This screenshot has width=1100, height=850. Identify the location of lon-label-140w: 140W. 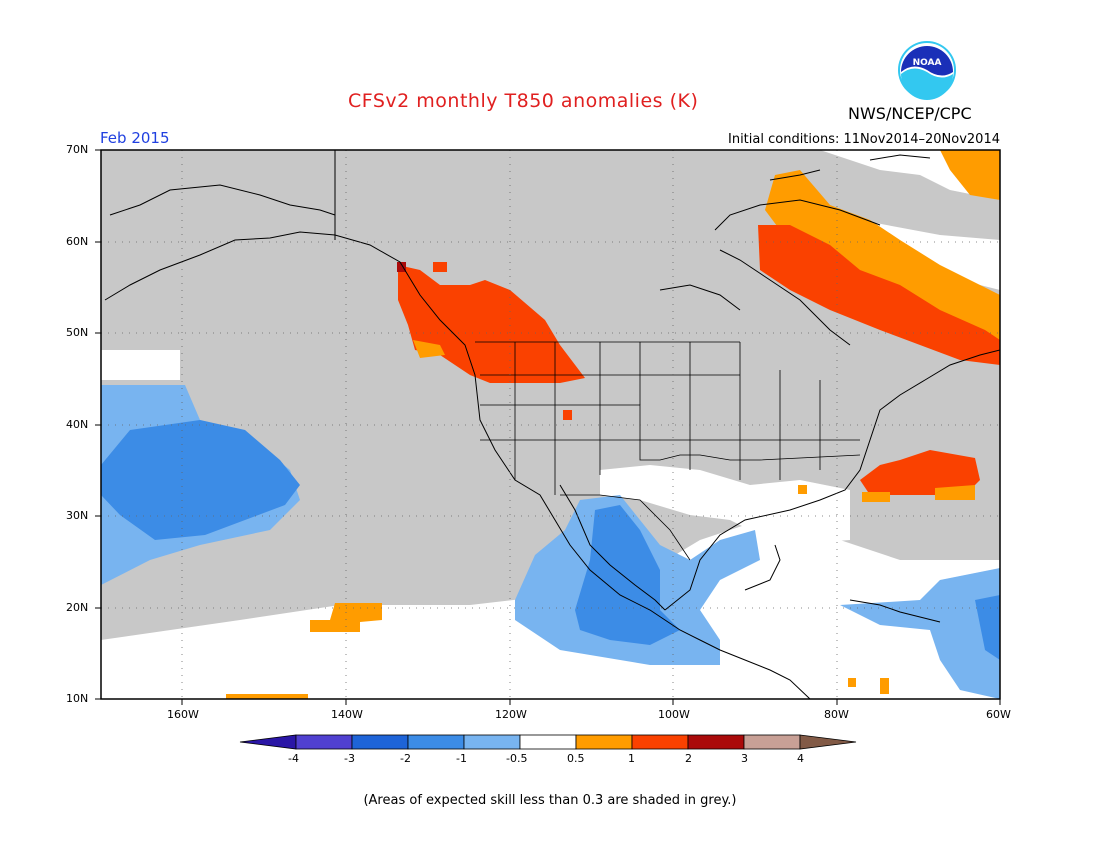
(347, 714).